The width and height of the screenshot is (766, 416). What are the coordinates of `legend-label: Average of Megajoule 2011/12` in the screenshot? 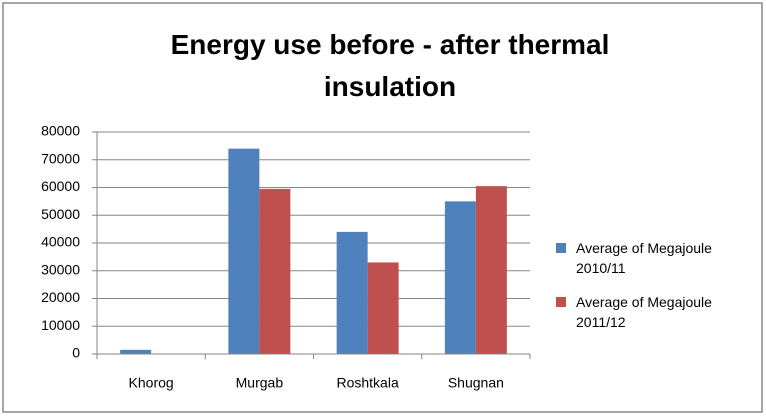 It's located at (644, 312).